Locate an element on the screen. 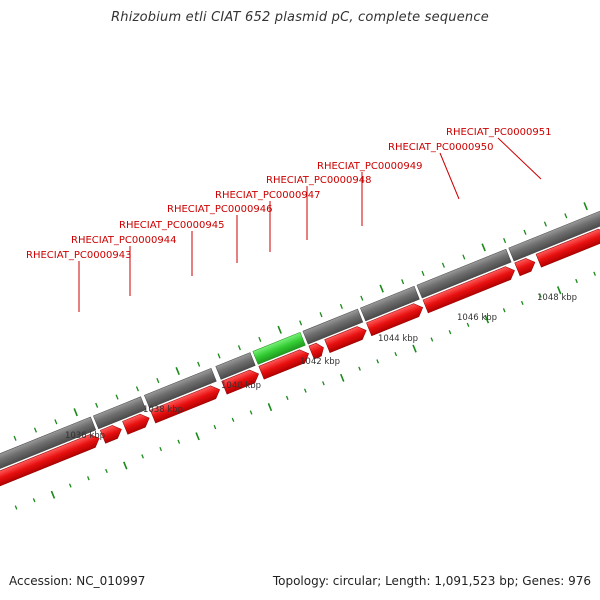  gene-label: RHECIAT_PC0000950 is located at coordinates (440, 147).